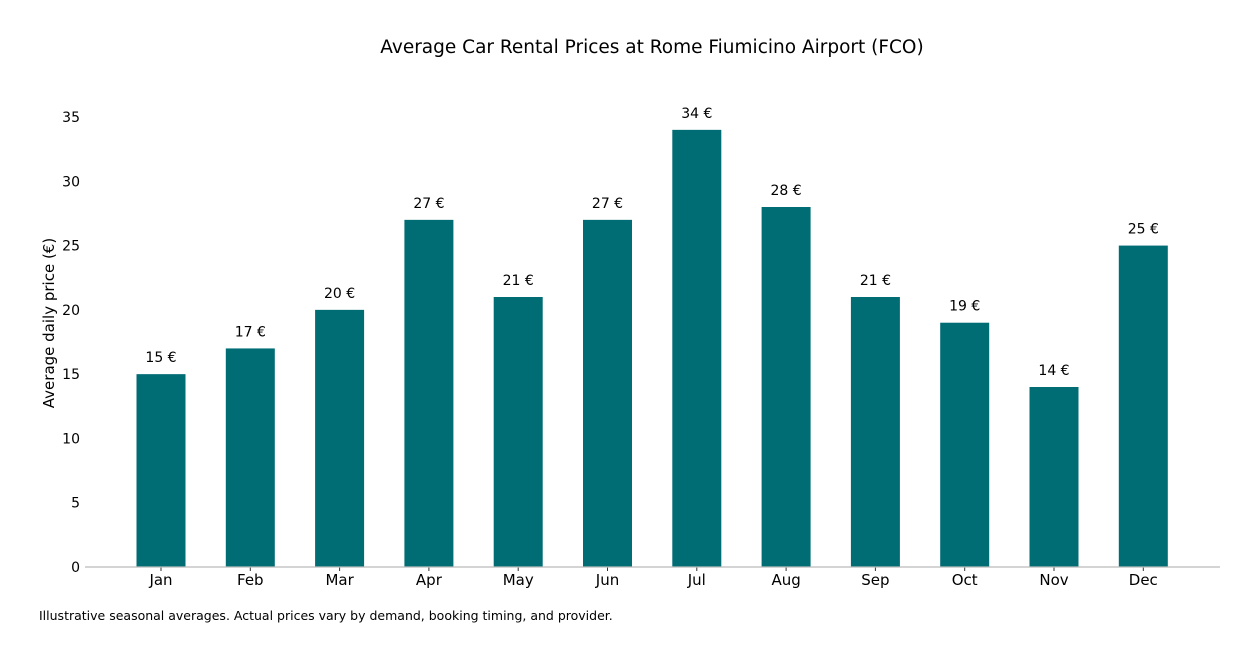 The image size is (1258, 659). I want to click on y-tick-label: 35, so click(71, 118).